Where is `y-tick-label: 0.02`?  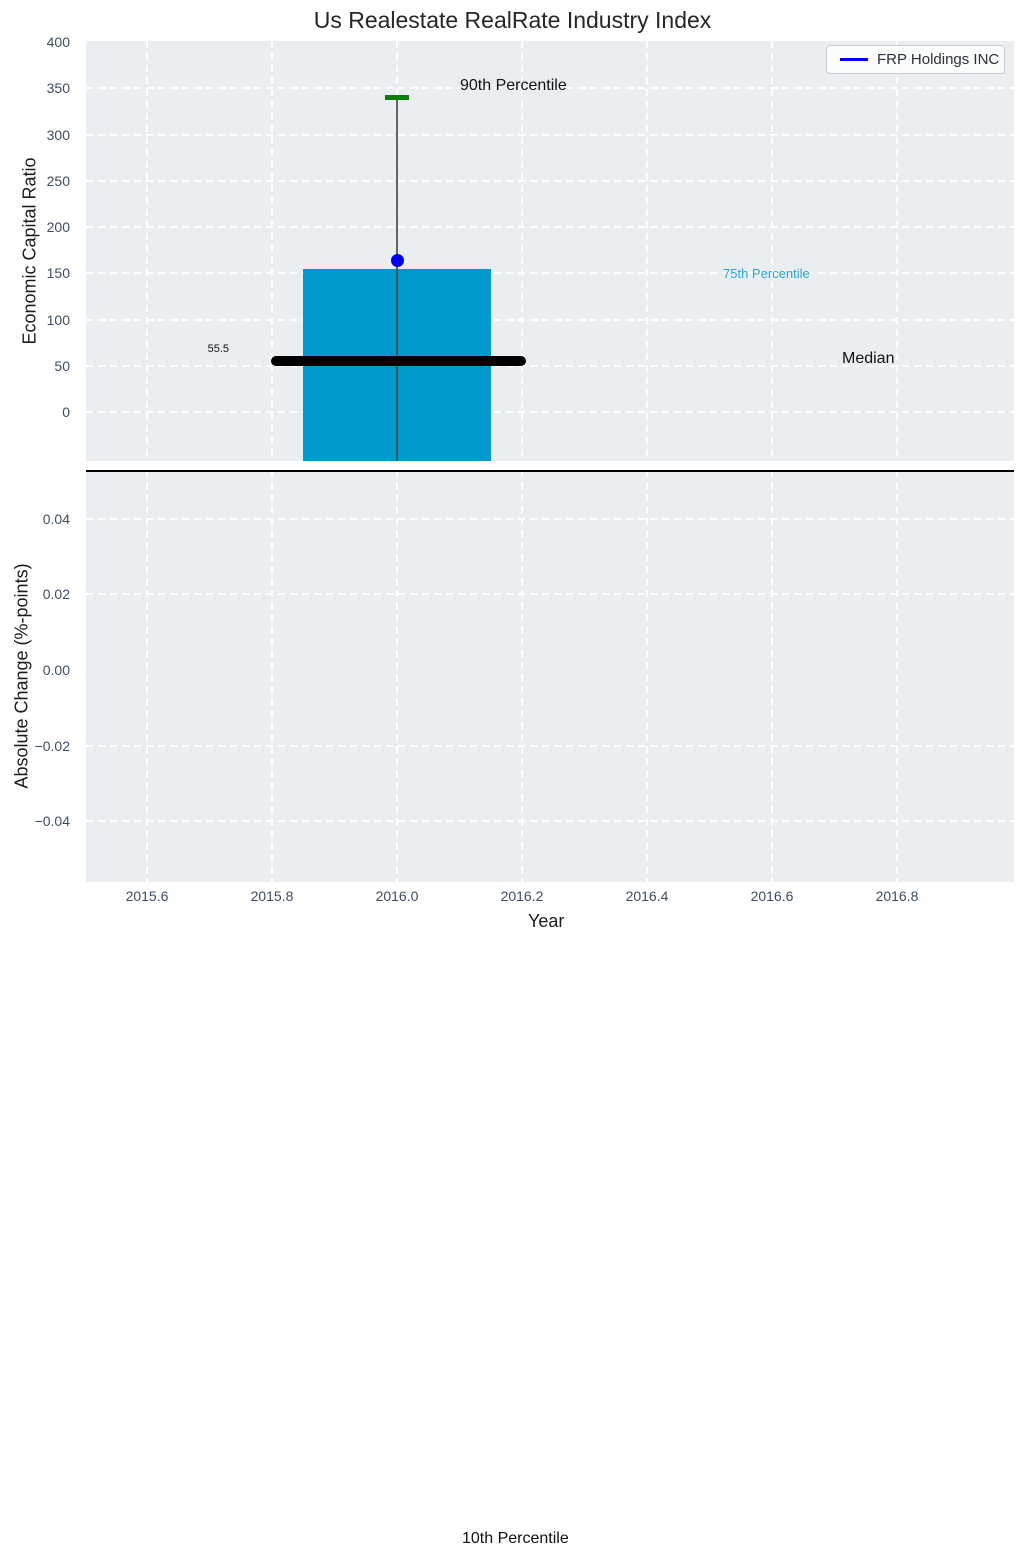 y-tick-label: 0.02 is located at coordinates (56, 594).